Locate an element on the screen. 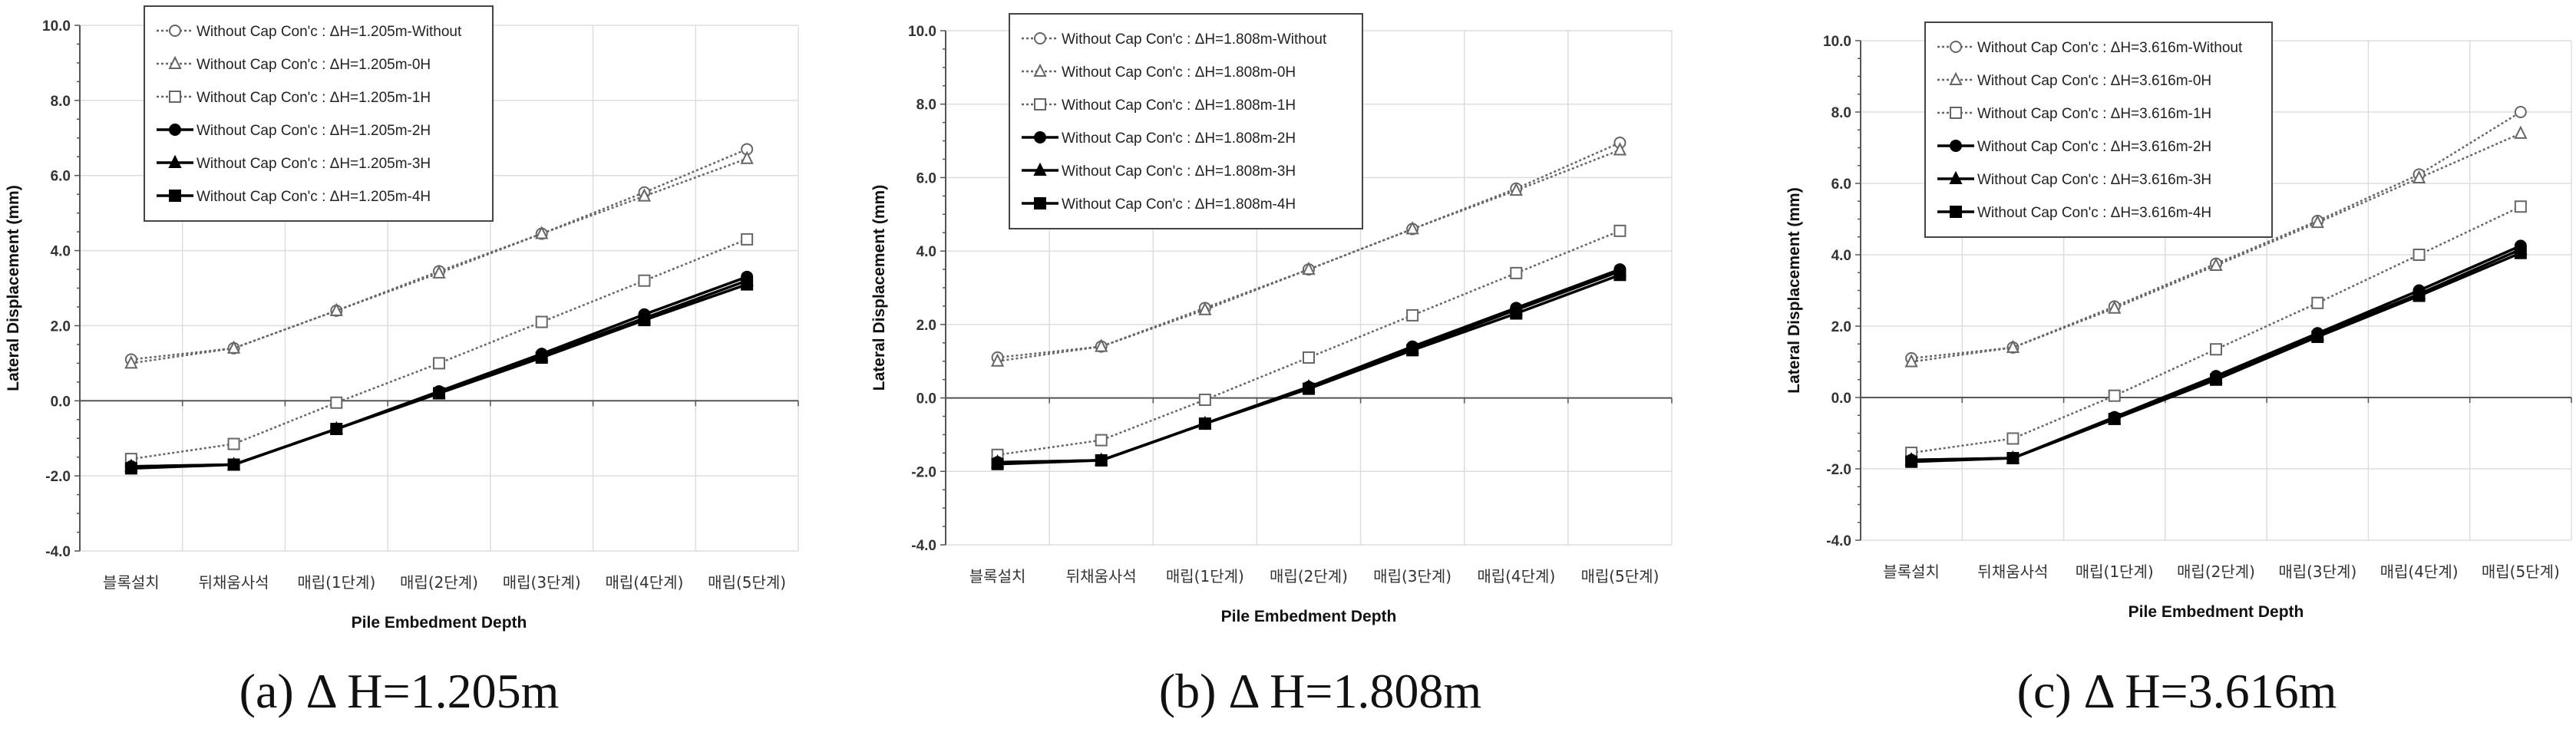 This screenshot has width=2576, height=729. legend-label: Without Cap Con'c : ΔH=1.205m-2H is located at coordinates (314, 131).